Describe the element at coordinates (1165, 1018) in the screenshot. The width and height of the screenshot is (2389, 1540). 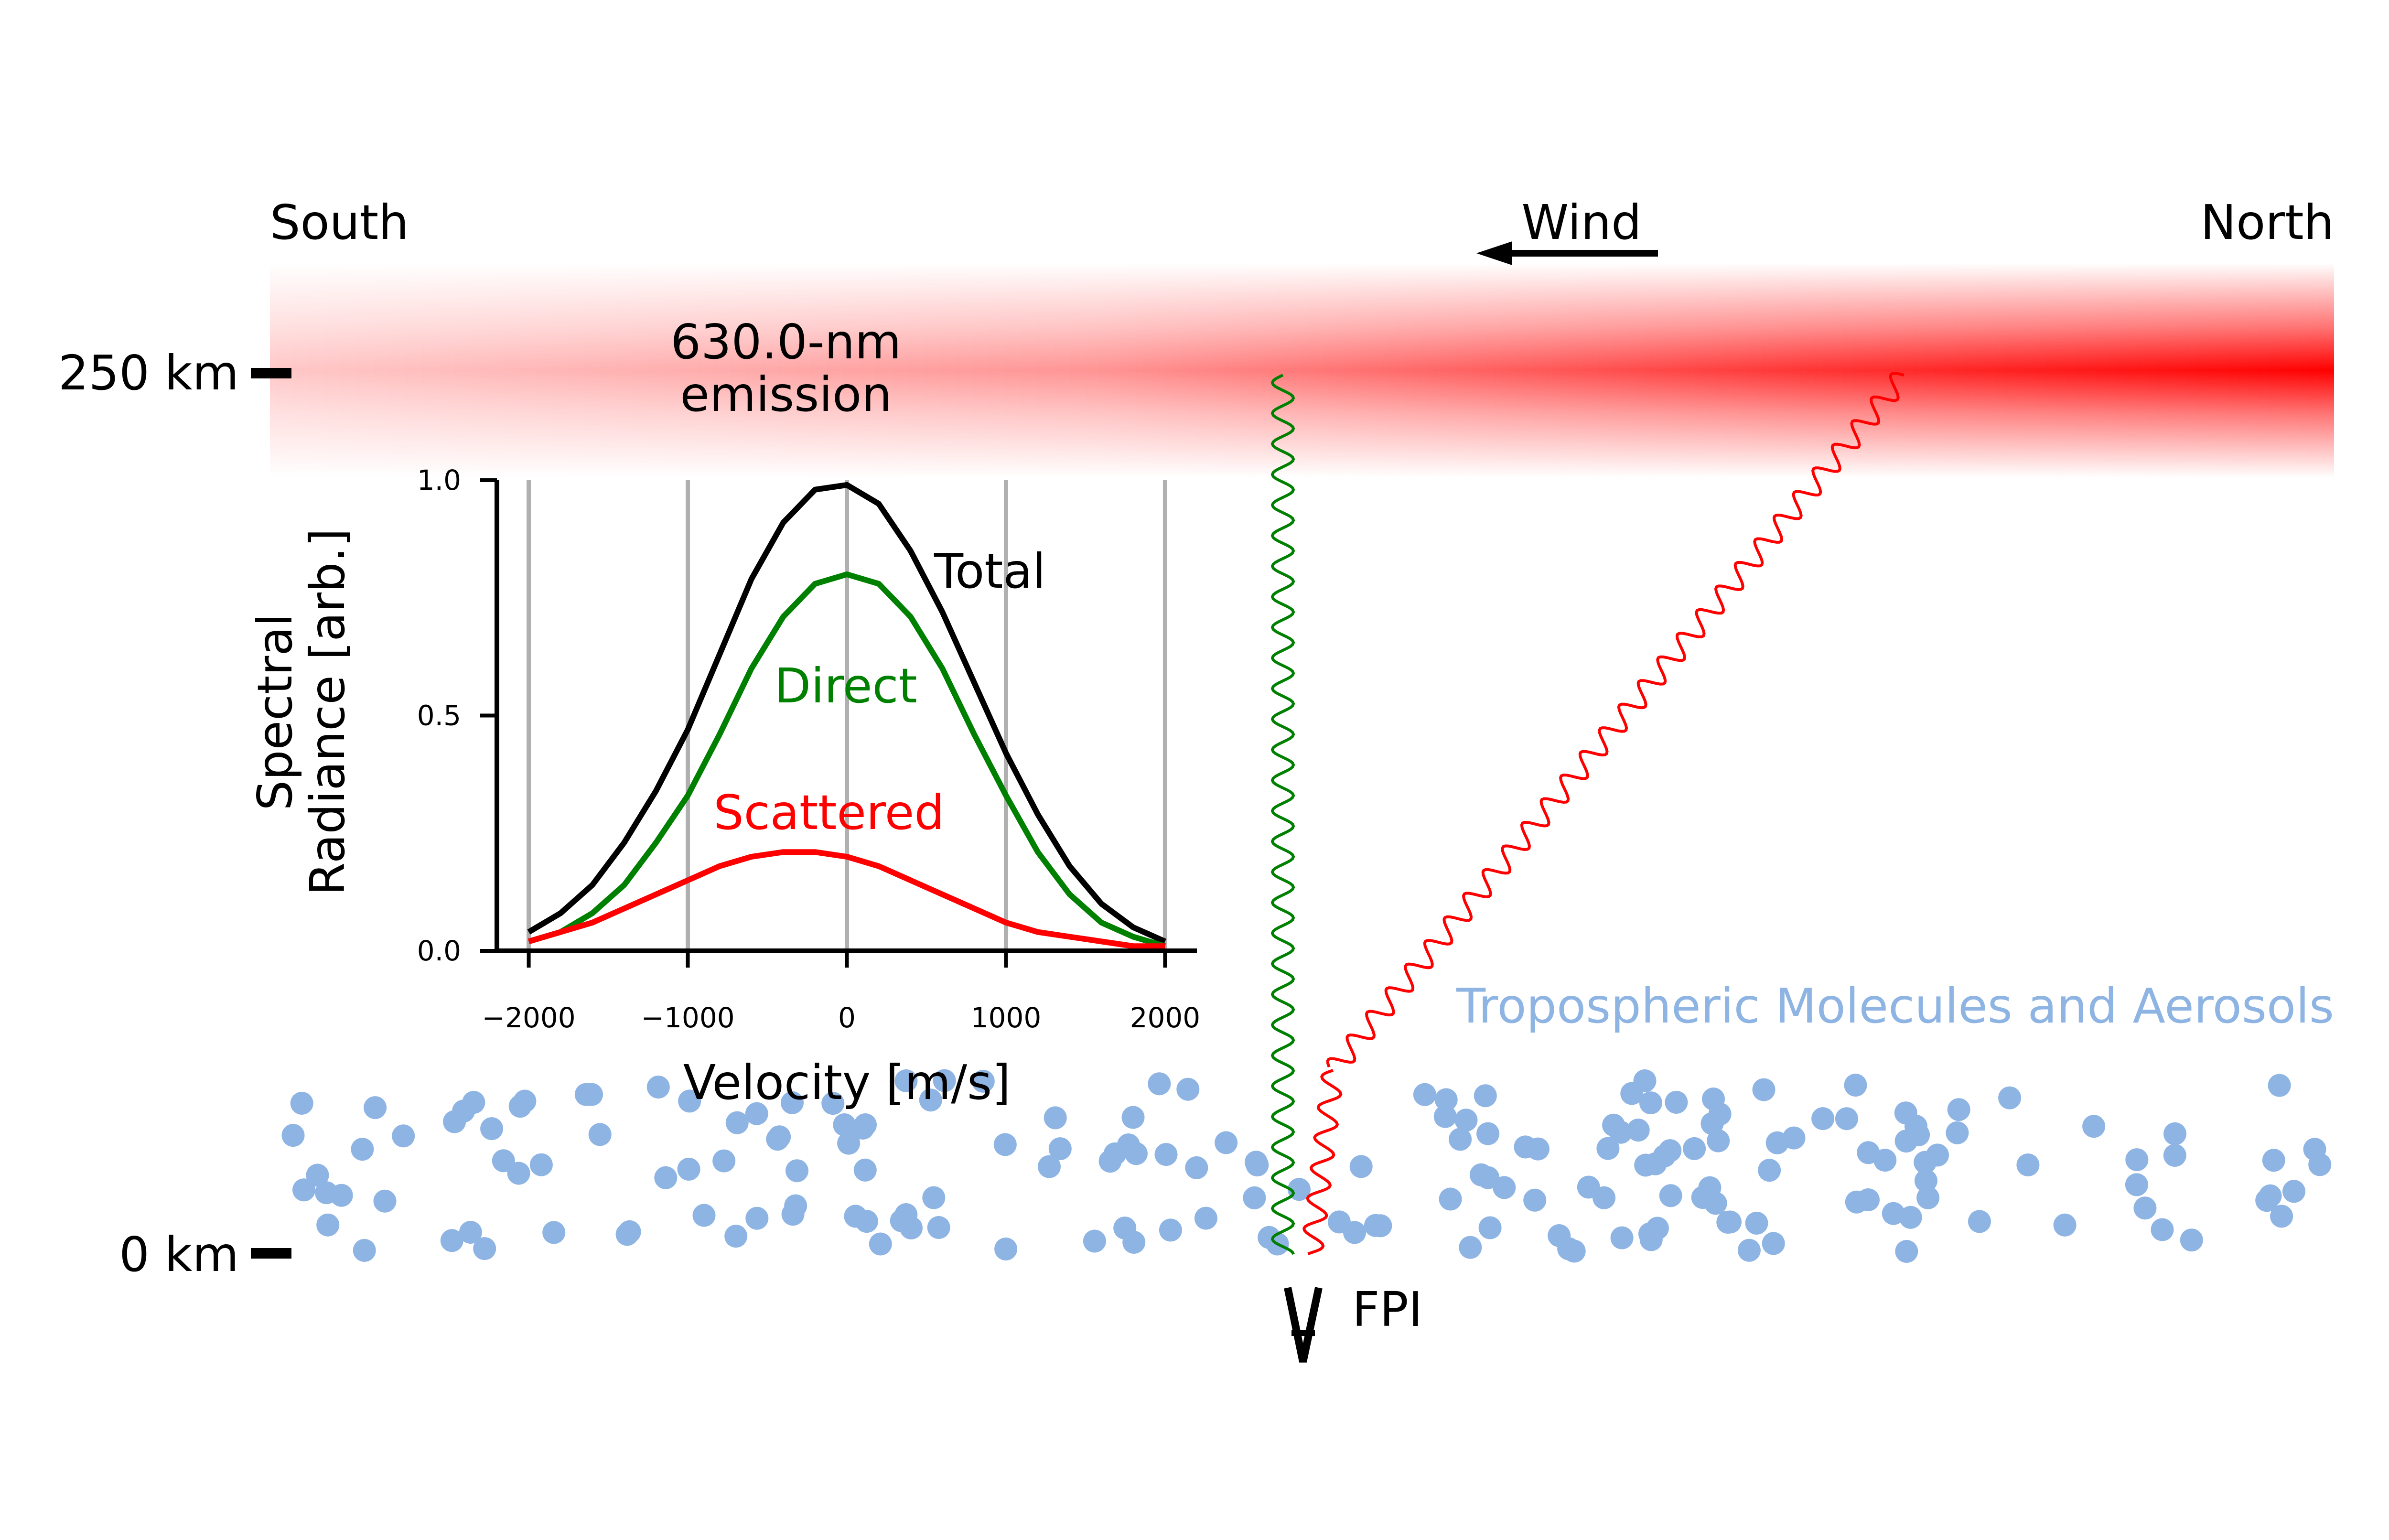
I see `x-tick-label: 2000` at that location.